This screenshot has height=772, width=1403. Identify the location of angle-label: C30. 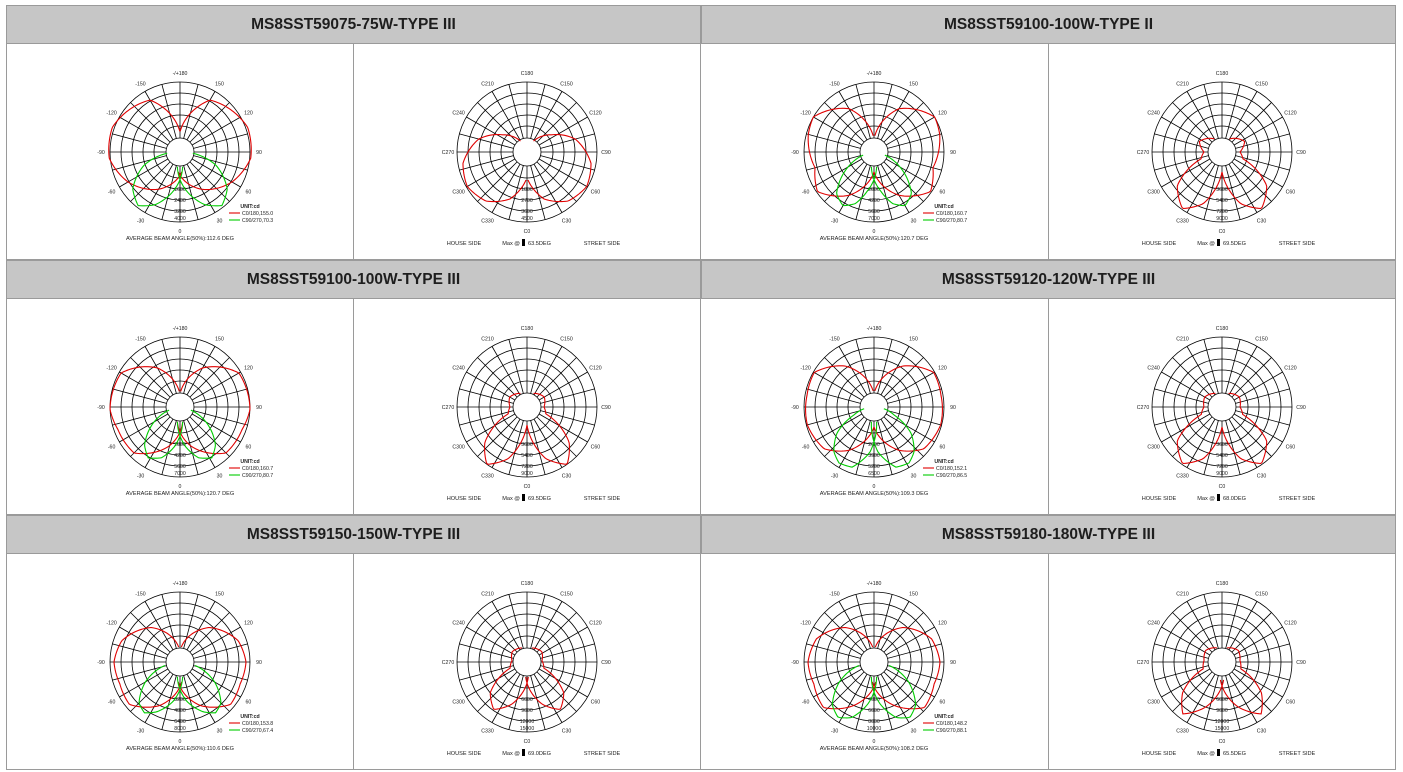
(566, 221).